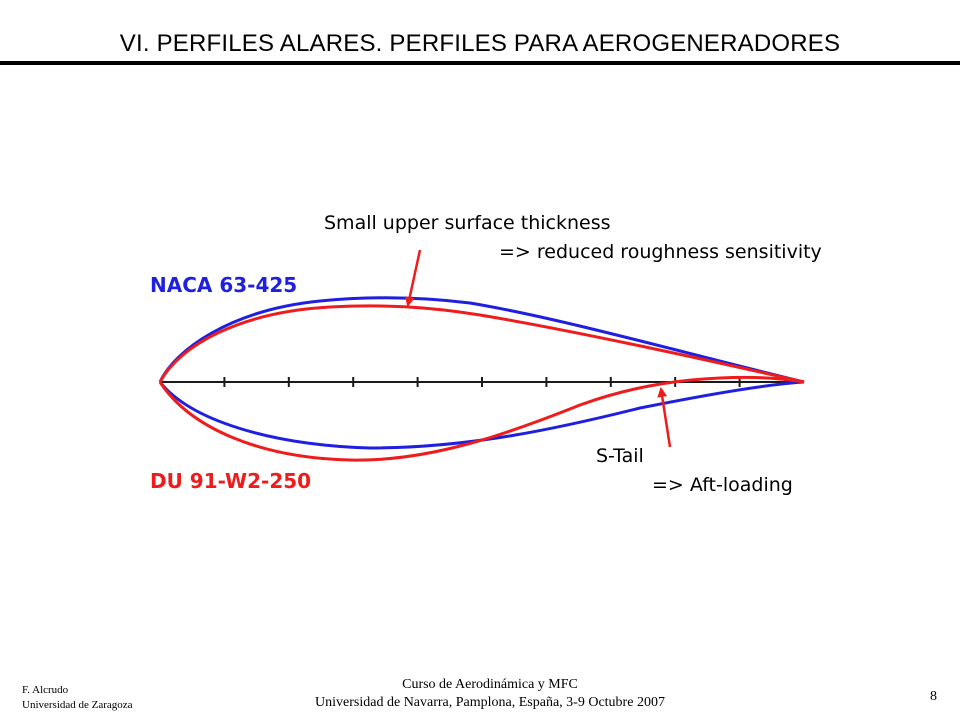 Image resolution: width=960 pixels, height=720 pixels. What do you see at coordinates (223, 285) in the screenshot?
I see `naca-63-425-label: NACA 63-425` at bounding box center [223, 285].